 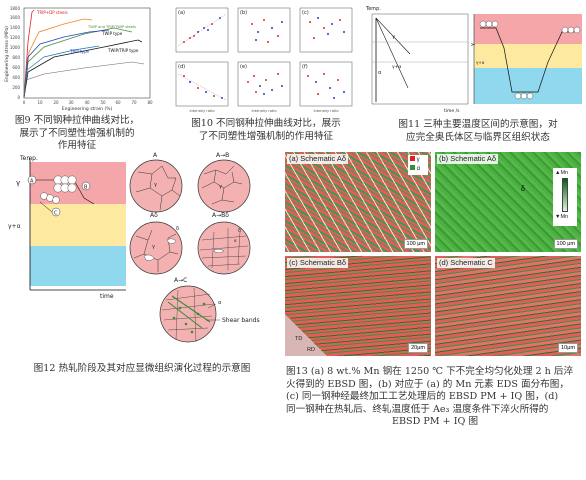 I want to click on fig13-legend-alpha-label: α, so click(x=418, y=169).